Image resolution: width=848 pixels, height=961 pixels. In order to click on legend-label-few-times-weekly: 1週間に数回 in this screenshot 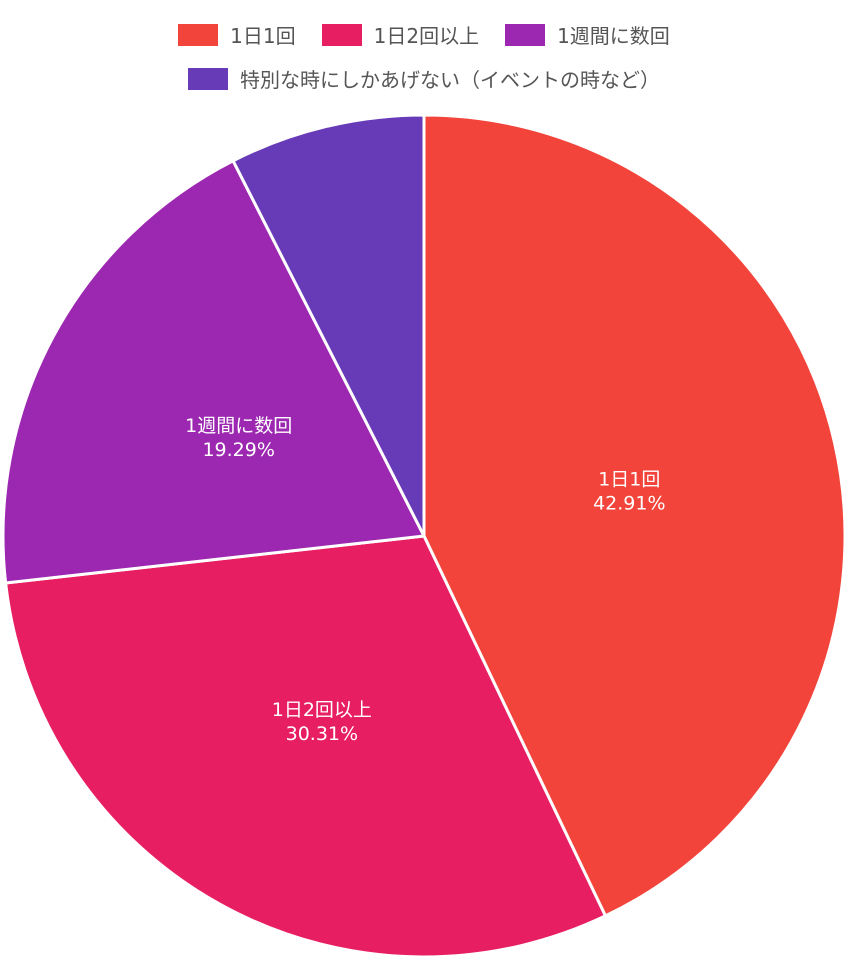, I will do `click(613, 36)`.